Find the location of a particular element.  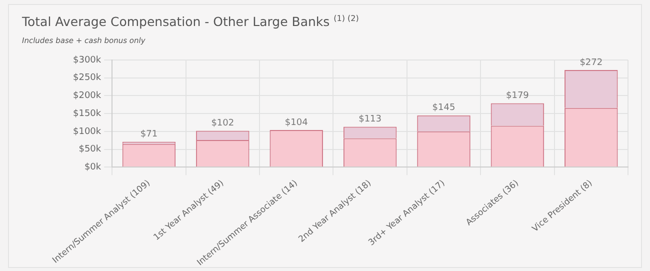

y-tick-label: $250k is located at coordinates (87, 78).